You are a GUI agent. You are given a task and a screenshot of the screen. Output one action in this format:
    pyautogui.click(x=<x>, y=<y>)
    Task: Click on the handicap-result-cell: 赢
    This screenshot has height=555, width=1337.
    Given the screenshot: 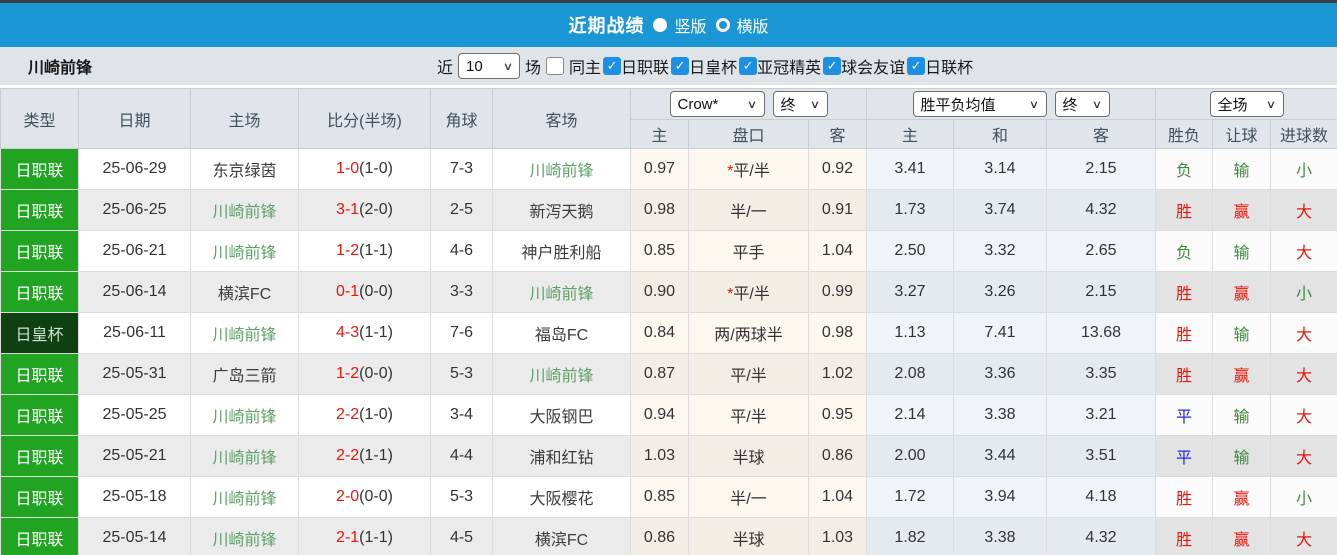 What is the action you would take?
    pyautogui.click(x=1241, y=536)
    